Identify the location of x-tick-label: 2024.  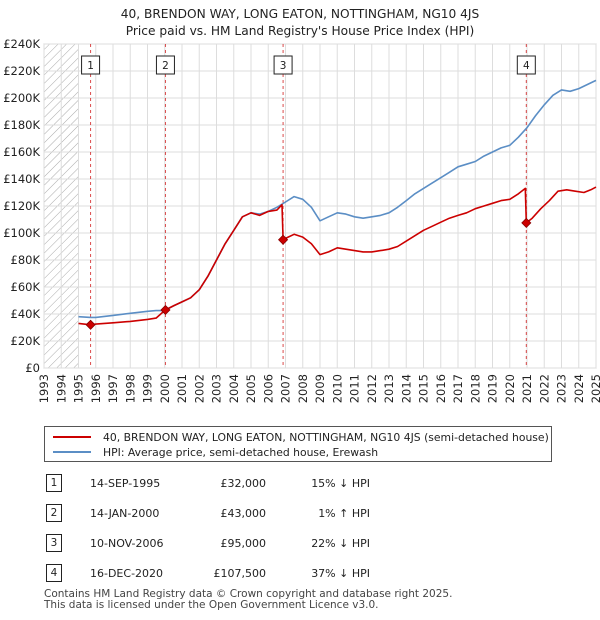
(579, 388).